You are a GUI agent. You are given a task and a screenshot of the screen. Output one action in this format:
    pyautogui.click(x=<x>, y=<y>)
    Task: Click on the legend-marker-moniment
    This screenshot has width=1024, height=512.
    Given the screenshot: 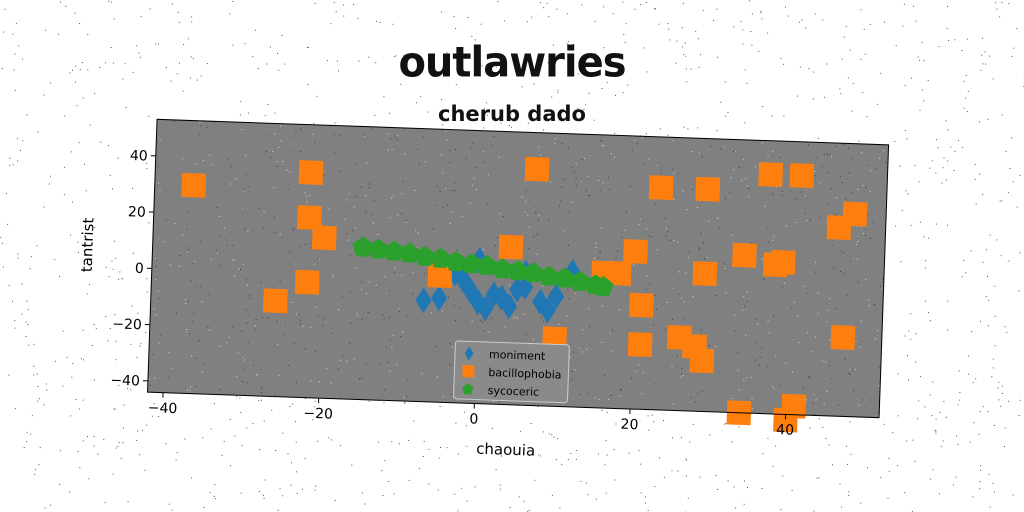 What is the action you would take?
    pyautogui.click(x=469, y=353)
    